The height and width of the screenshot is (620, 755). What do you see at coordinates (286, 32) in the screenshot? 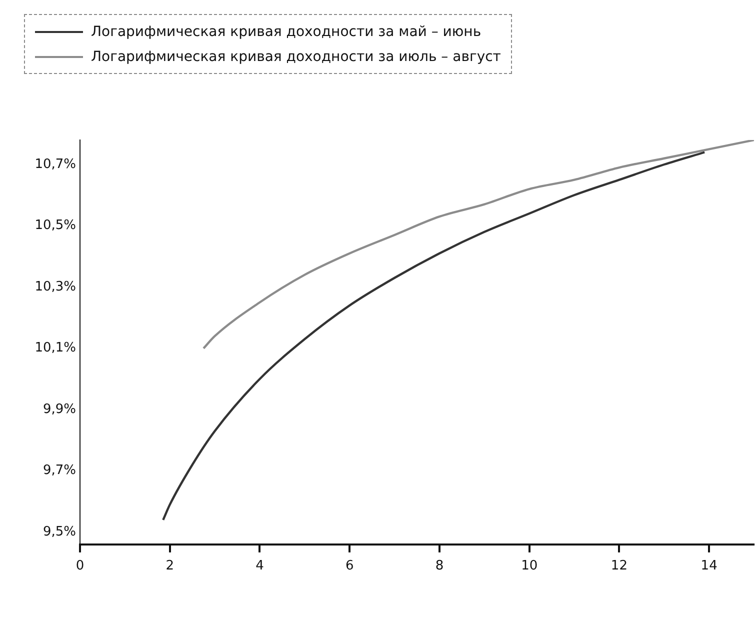
I see `legend-label: Логарифмическая кривая доходности за май – июнь` at bounding box center [286, 32].